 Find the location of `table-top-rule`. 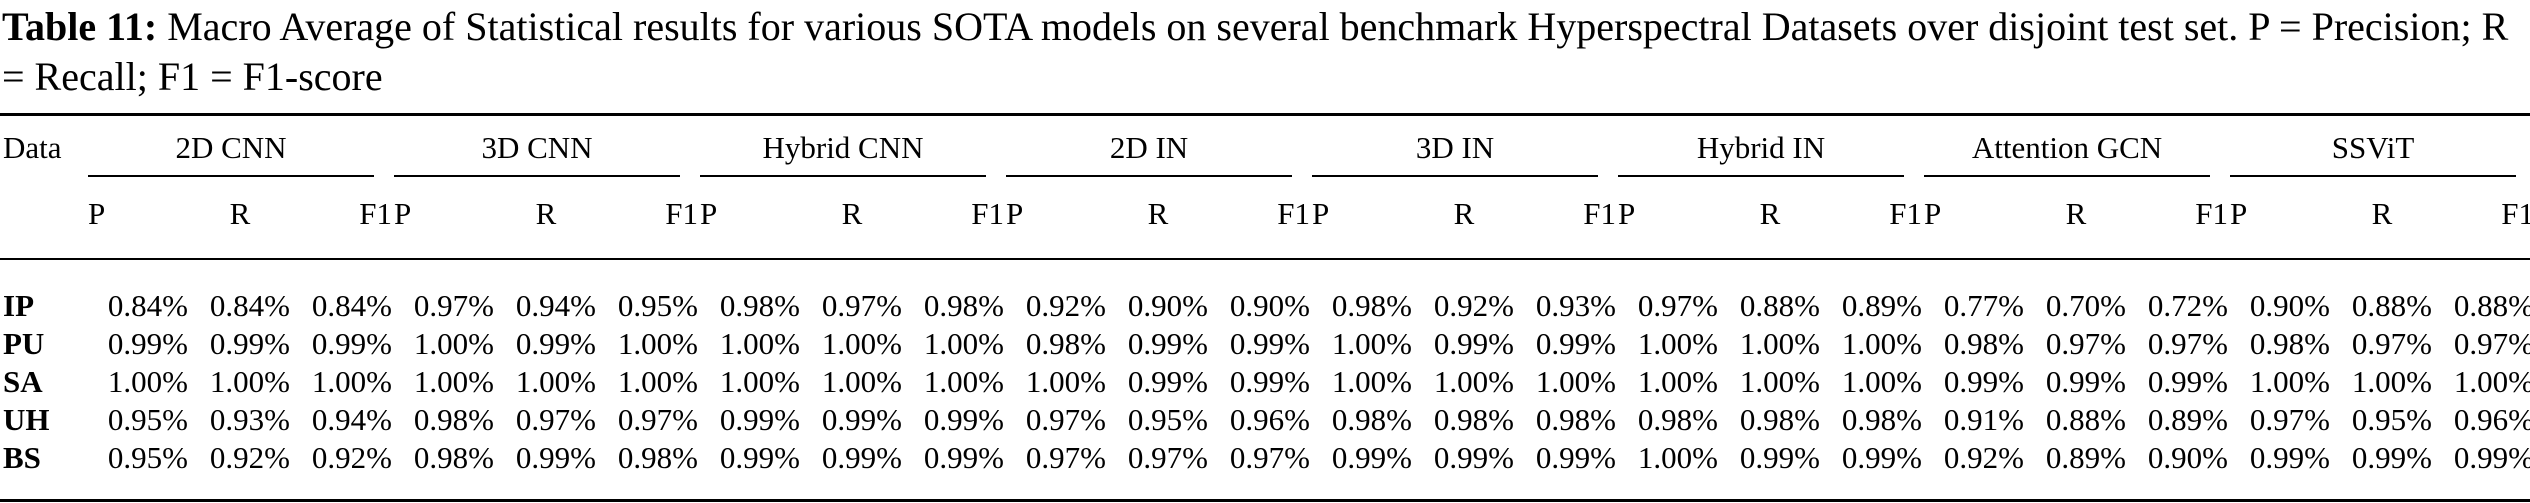

table-top-rule is located at coordinates (1265, 114).